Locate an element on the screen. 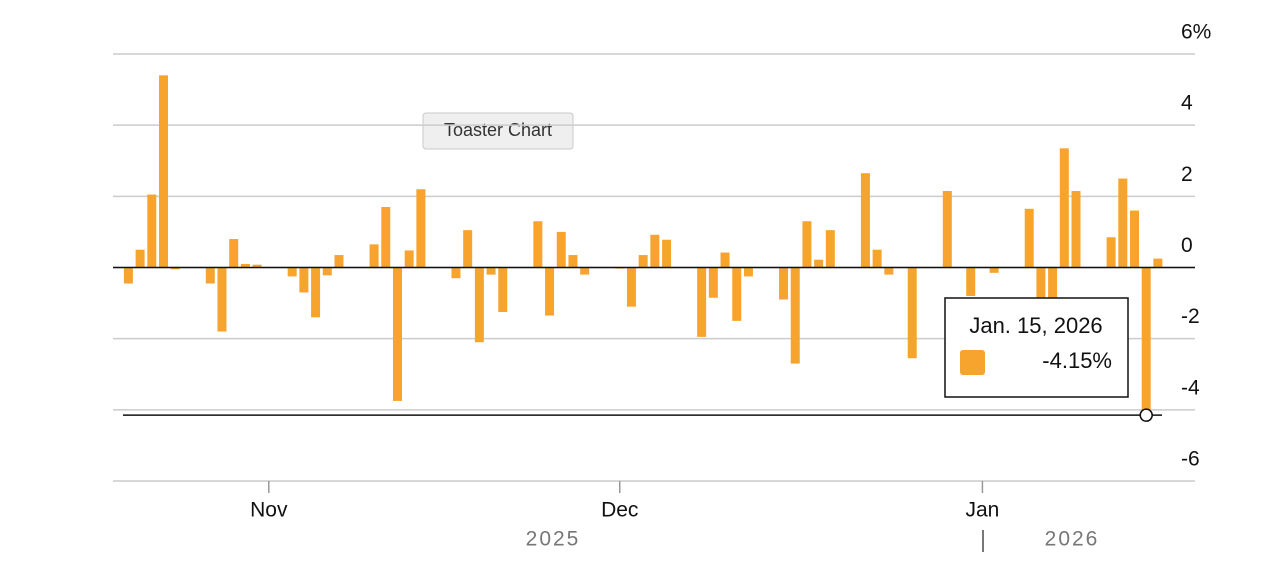  y-tick-label: -6 is located at coordinates (1190, 459).